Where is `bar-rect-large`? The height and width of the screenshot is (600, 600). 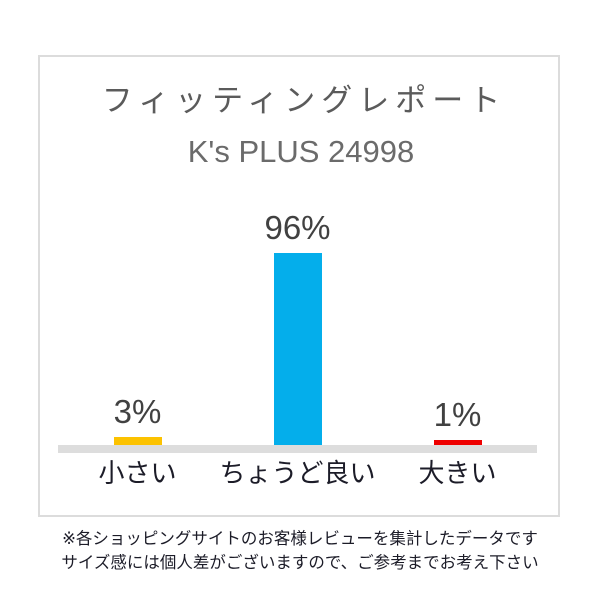
bar-rect-large is located at coordinates (457, 442).